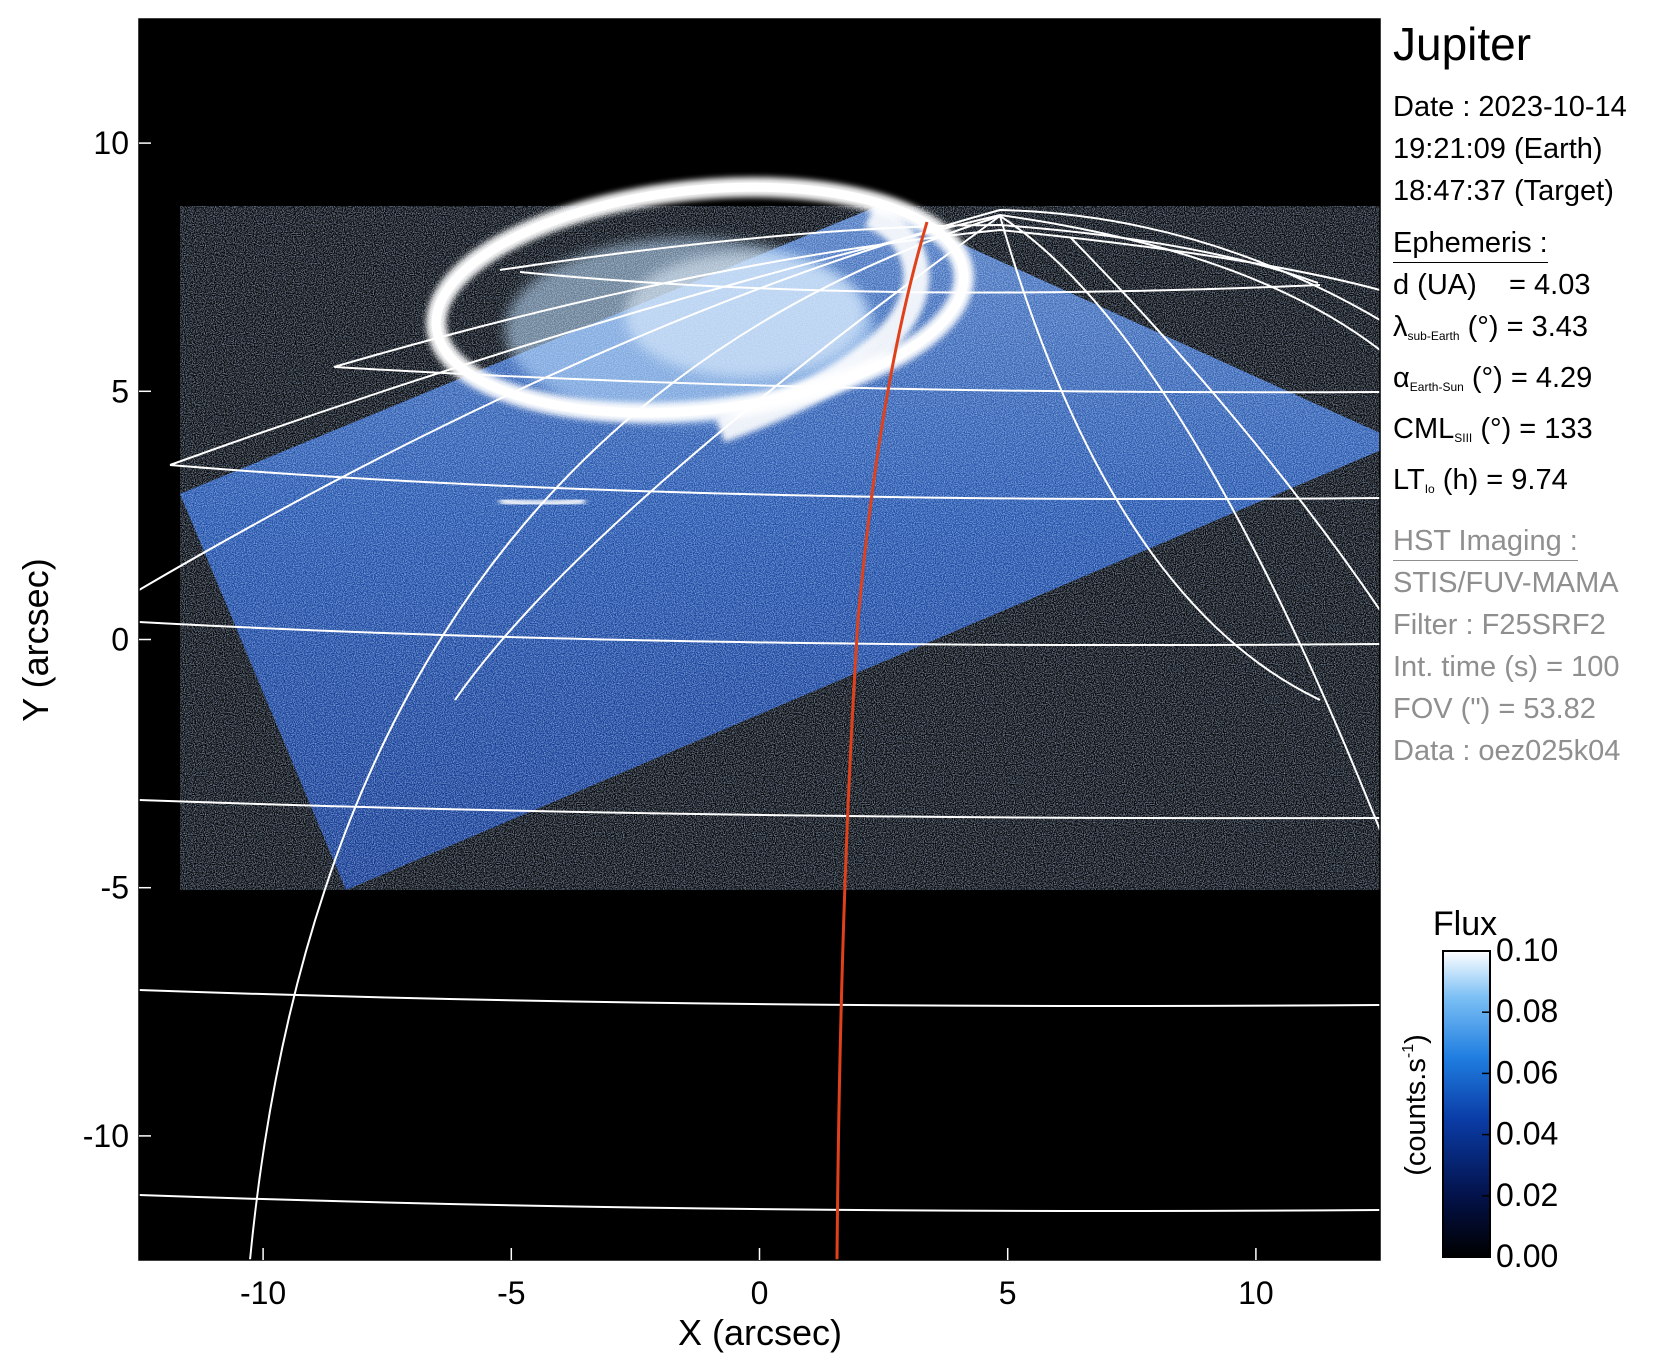  Describe the element at coordinates (1491, 327) in the screenshot. I see `ephemeris-sub-earth: λsub-Earth (°) = 3.43` at that location.